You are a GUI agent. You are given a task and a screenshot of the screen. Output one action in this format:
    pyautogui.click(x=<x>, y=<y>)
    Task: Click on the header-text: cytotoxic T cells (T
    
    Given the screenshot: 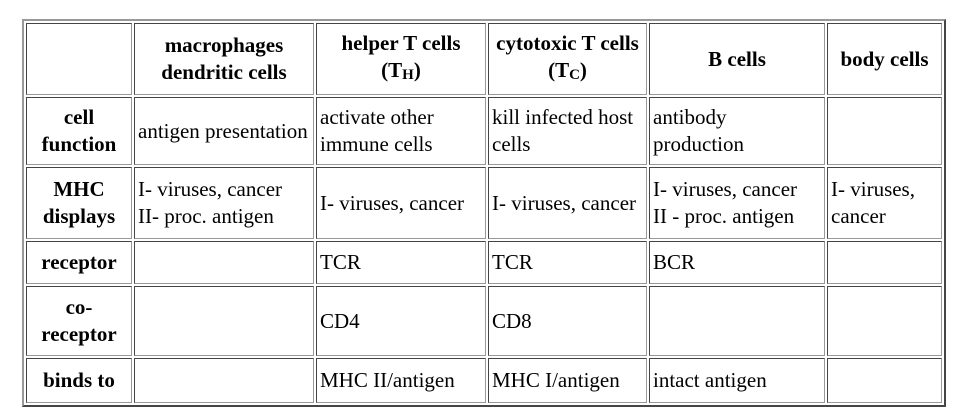 What is the action you would take?
    pyautogui.click(x=567, y=56)
    